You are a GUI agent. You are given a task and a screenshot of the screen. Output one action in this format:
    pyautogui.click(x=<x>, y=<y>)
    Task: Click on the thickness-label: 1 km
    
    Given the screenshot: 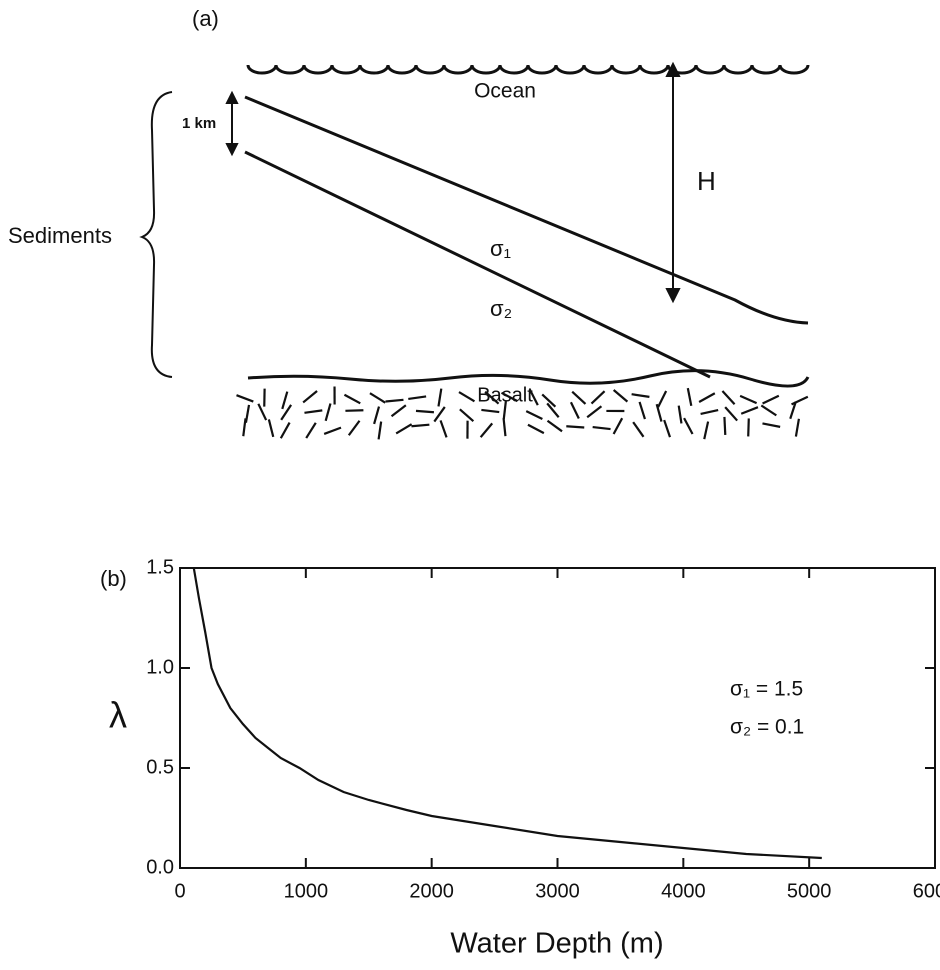 What is the action you would take?
    pyautogui.click(x=199, y=123)
    